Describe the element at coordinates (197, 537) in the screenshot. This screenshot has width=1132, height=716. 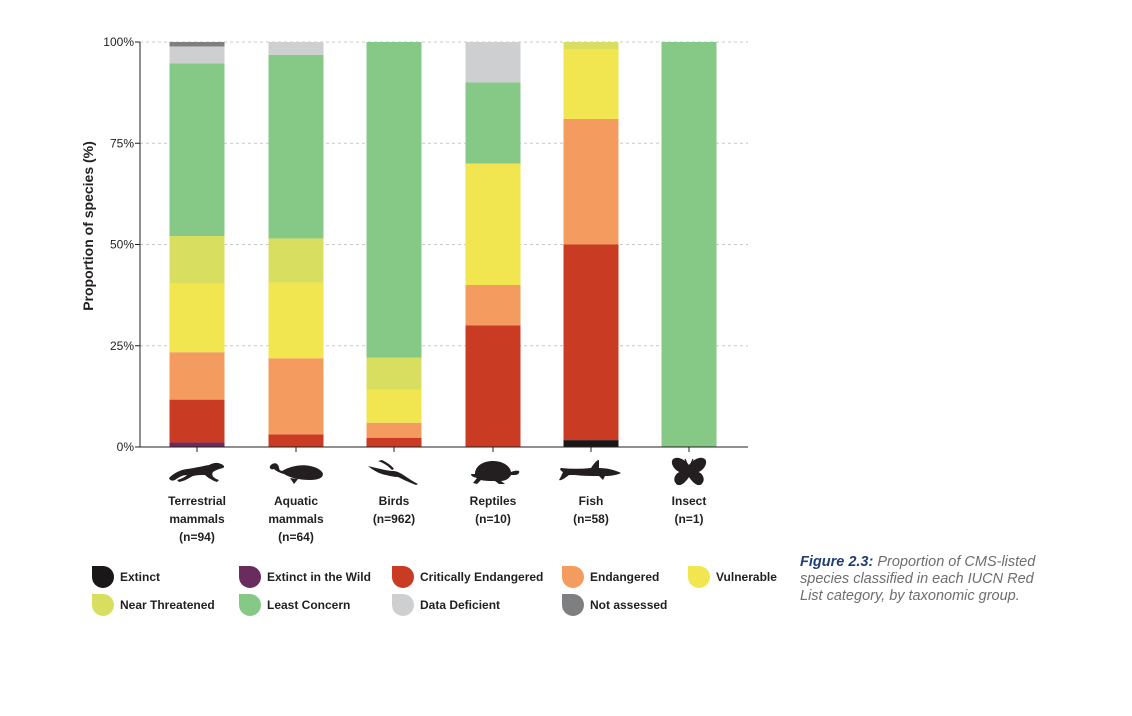
I see `x-category-label: (n=94)` at that location.